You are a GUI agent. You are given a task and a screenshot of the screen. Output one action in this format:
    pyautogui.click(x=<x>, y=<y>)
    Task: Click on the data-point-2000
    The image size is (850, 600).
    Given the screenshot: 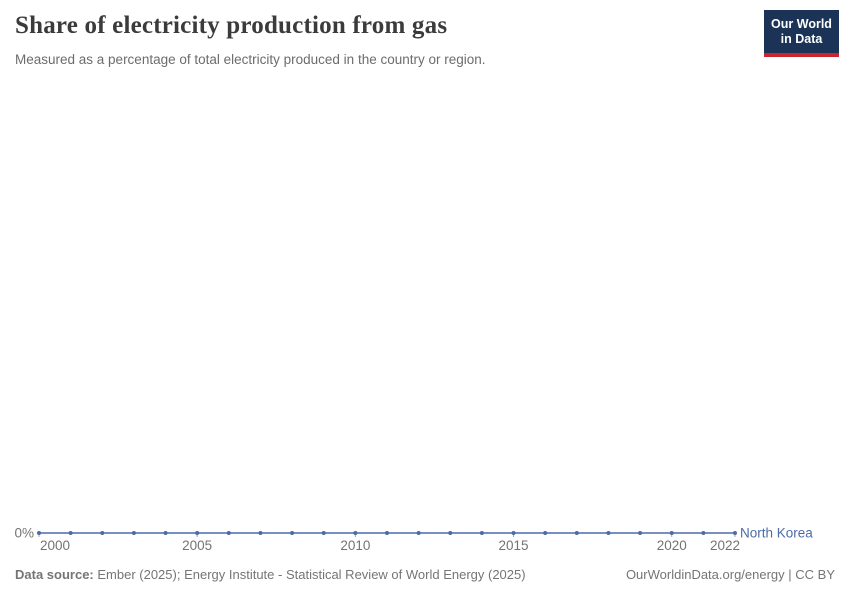 What is the action you would take?
    pyautogui.click(x=39, y=533)
    